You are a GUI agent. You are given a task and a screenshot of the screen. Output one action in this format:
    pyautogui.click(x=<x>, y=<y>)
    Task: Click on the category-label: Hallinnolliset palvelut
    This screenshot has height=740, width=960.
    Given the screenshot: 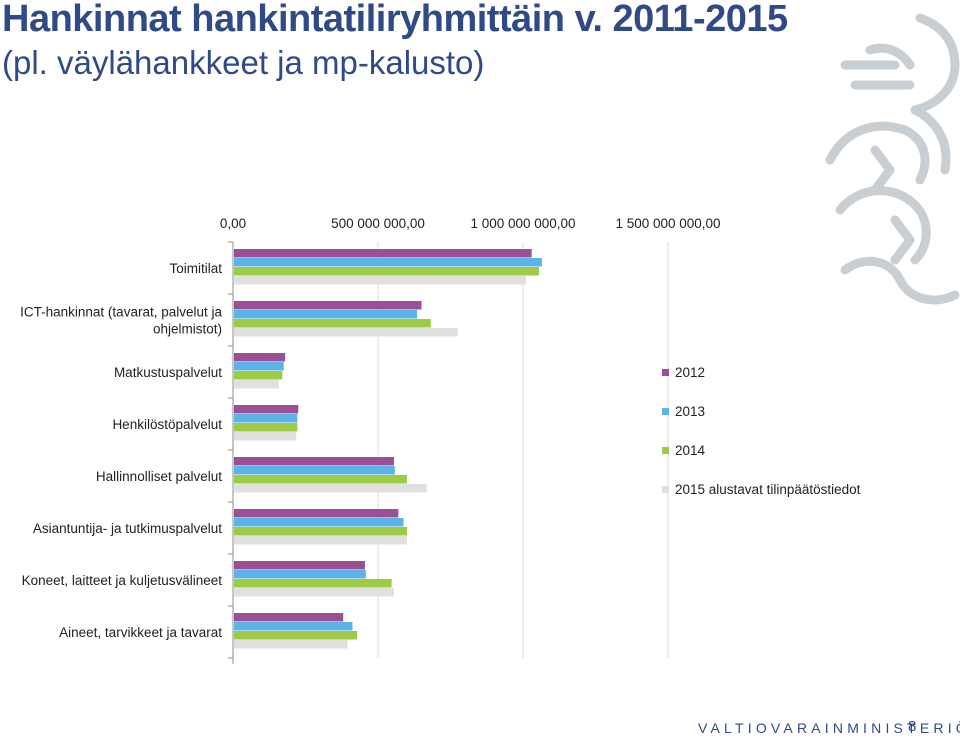 What is the action you would take?
    pyautogui.click(x=159, y=476)
    